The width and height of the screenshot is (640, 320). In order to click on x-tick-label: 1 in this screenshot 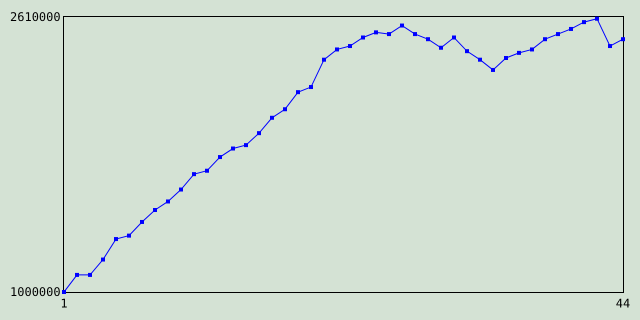, I will do `click(64, 303)`.